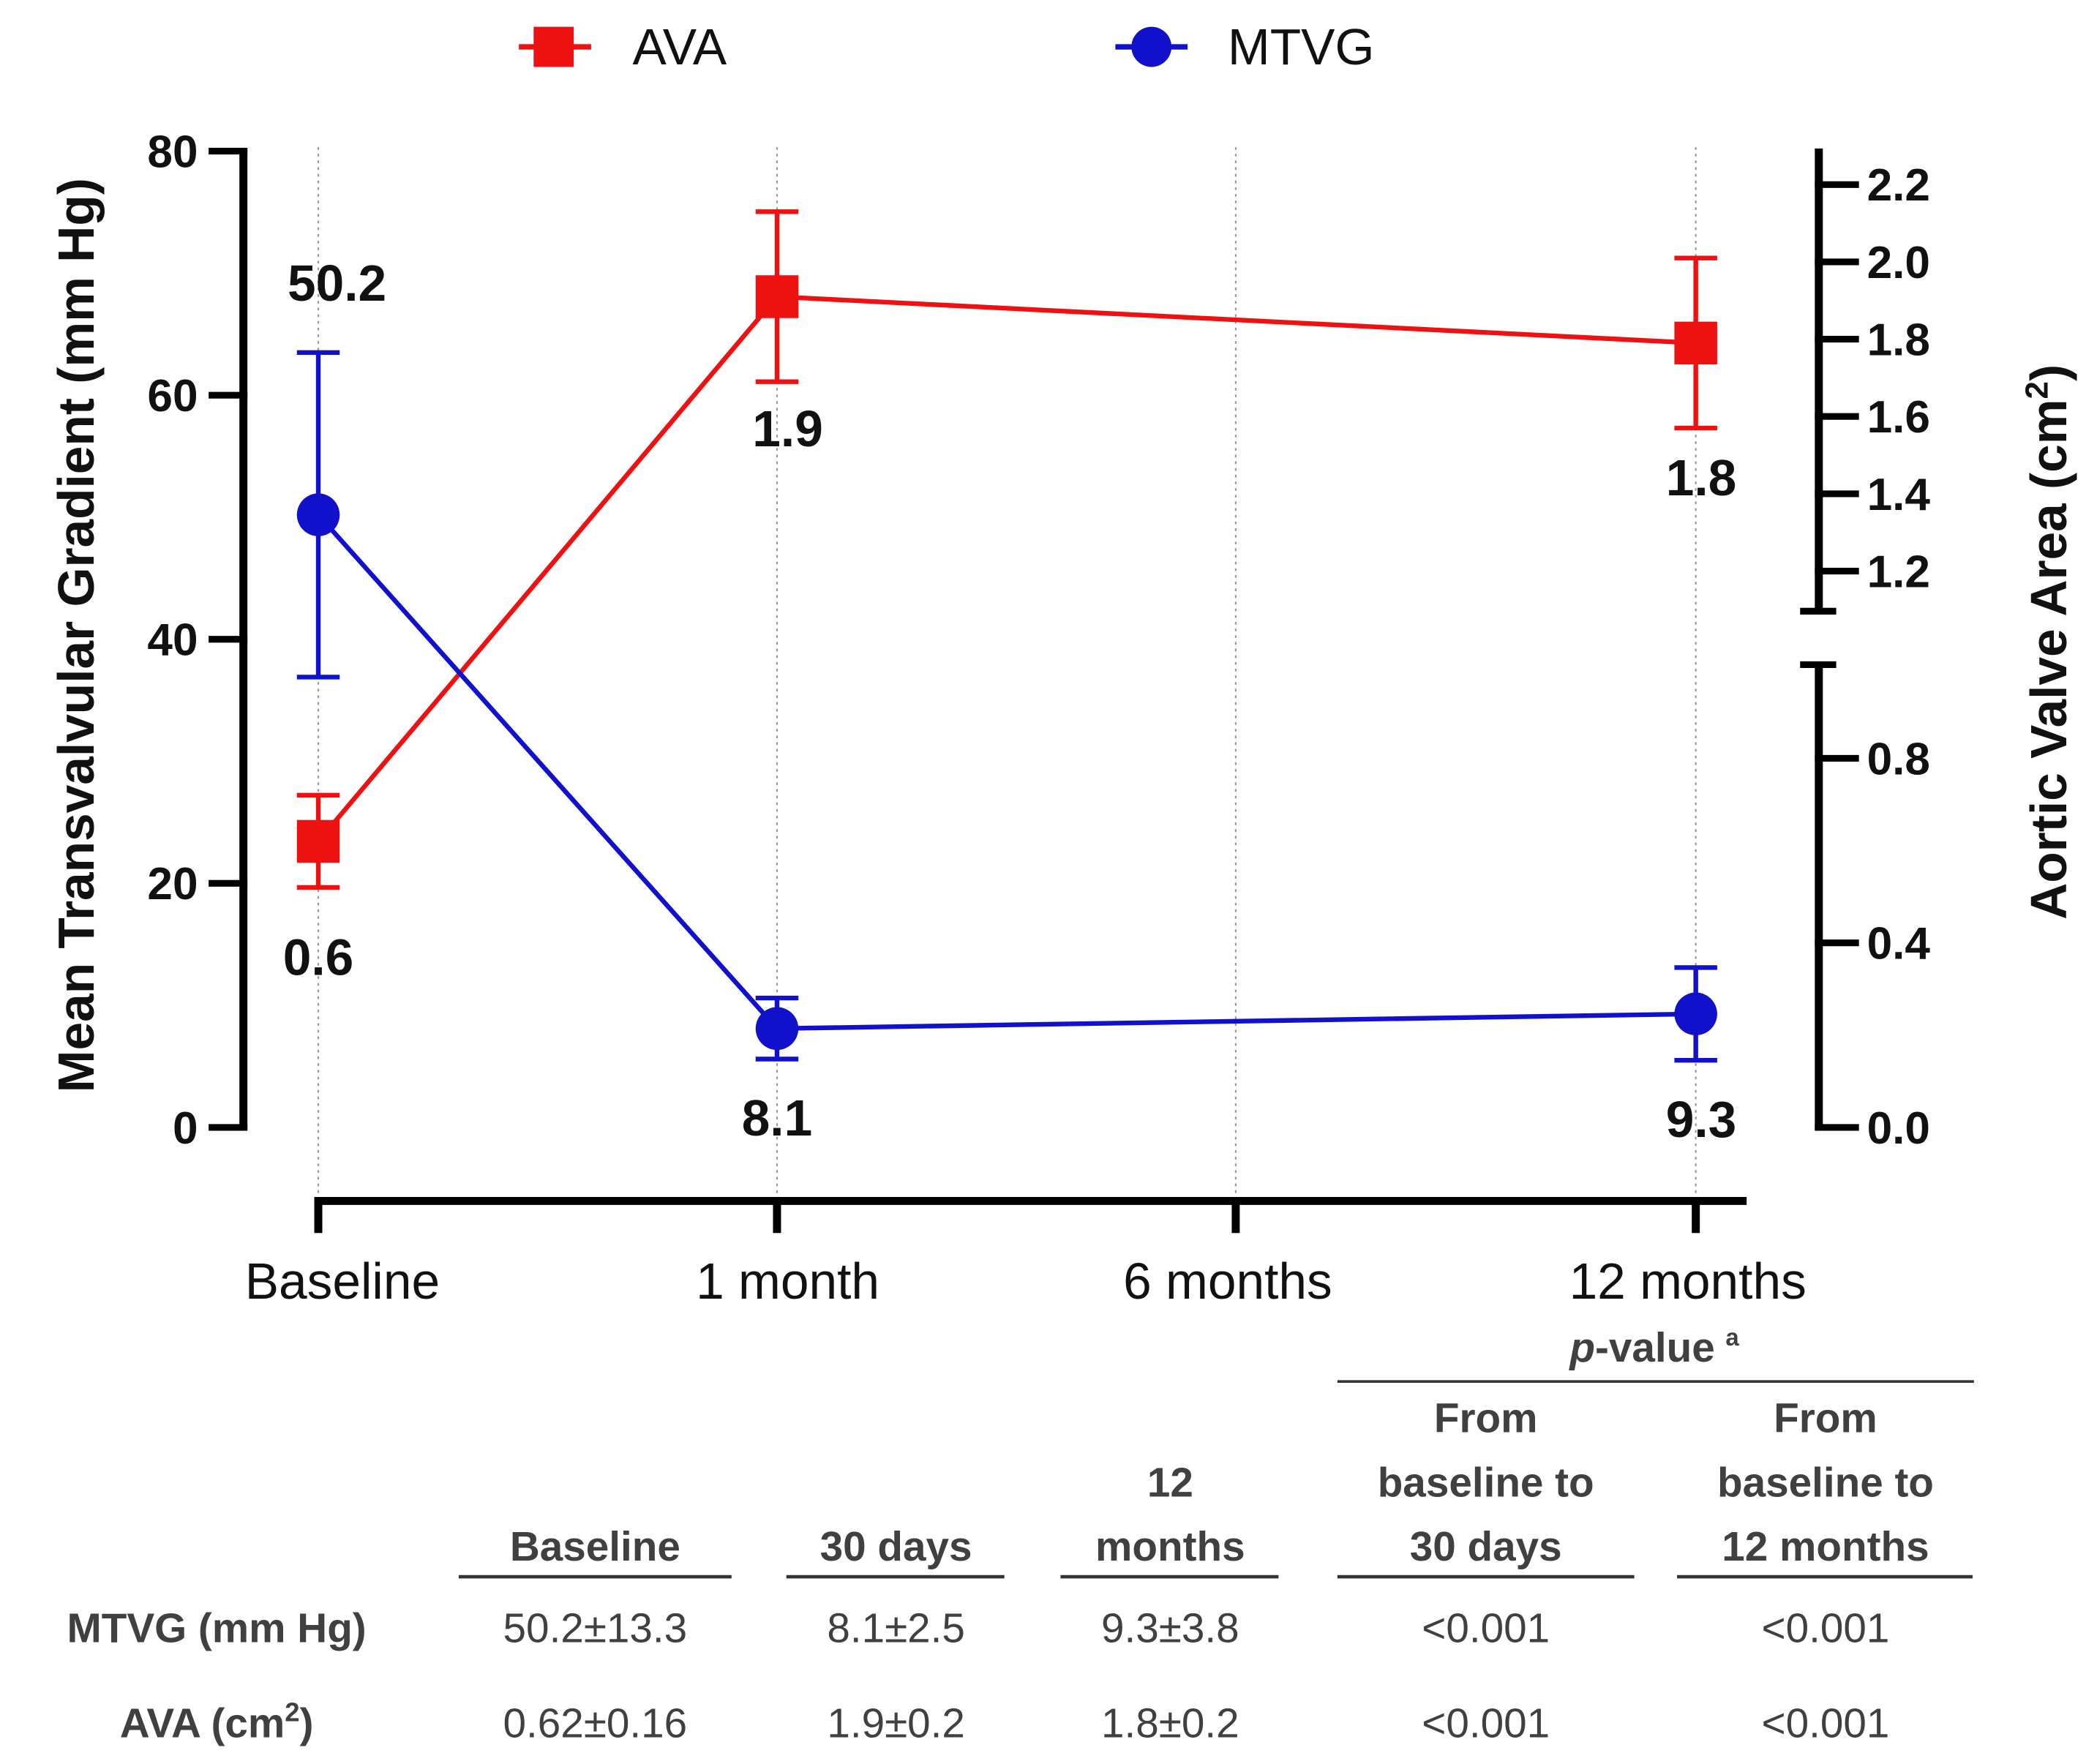  What do you see at coordinates (896, 1723) in the screenshot?
I see `table-cell: 1.9±0.2` at bounding box center [896, 1723].